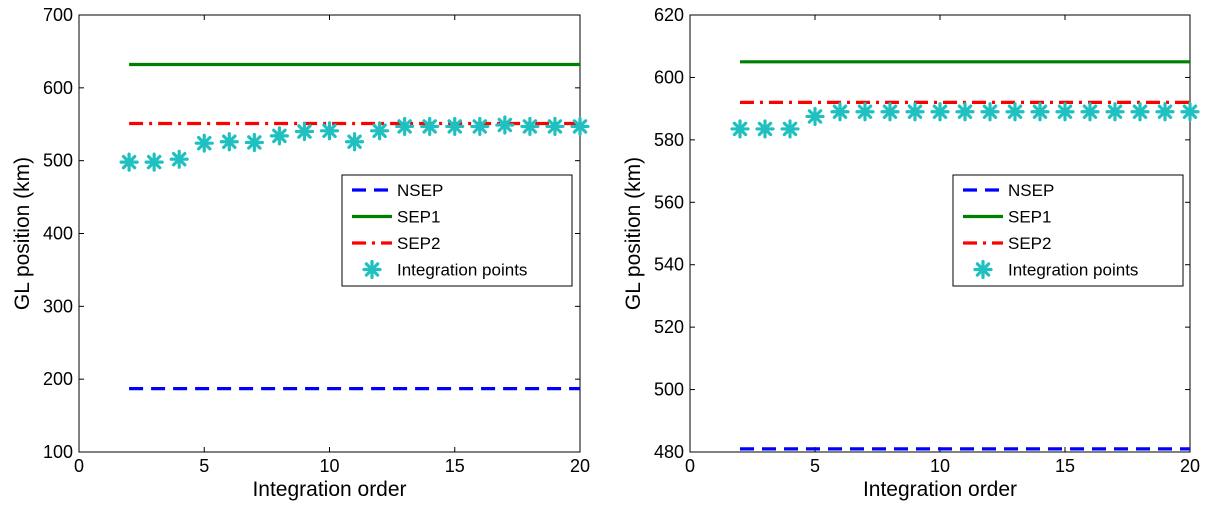 The height and width of the screenshot is (507, 1205). Describe the element at coordinates (669, 452) in the screenshot. I see `y-tick-label: 480` at that location.